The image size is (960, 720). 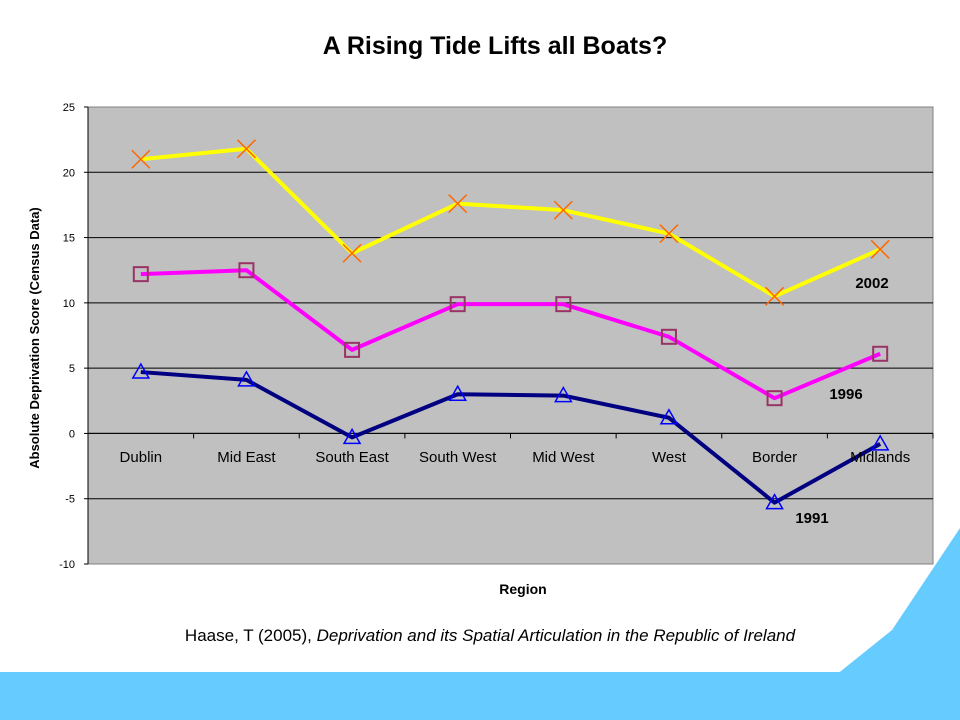 I want to click on series-labels: 2002 1996 1991, so click(x=841, y=401).